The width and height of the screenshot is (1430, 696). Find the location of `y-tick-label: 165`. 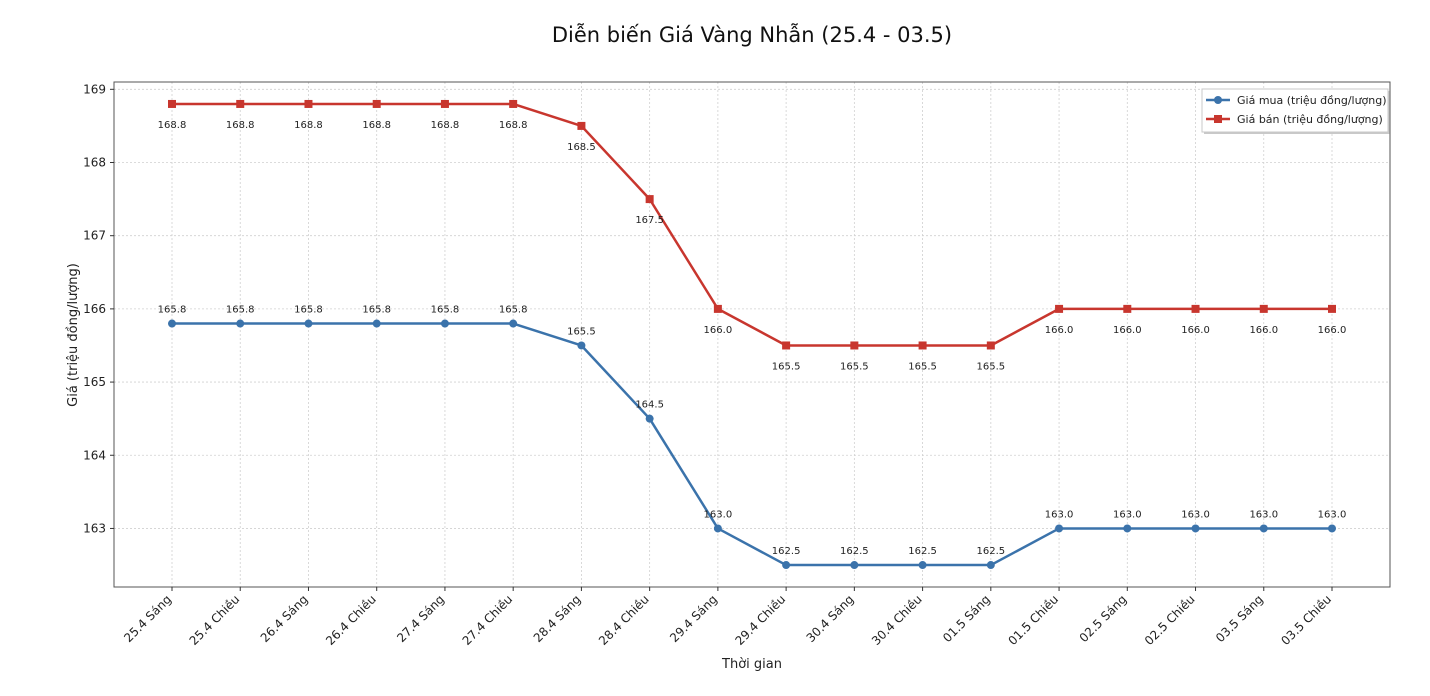

y-tick-label: 165 is located at coordinates (94, 382).